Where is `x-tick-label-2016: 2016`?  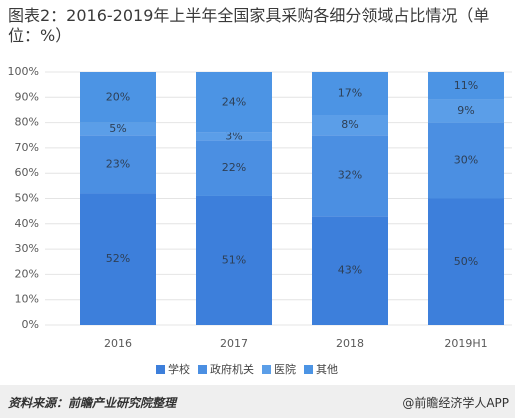
x-tick-label-2016: 2016 is located at coordinates (118, 343).